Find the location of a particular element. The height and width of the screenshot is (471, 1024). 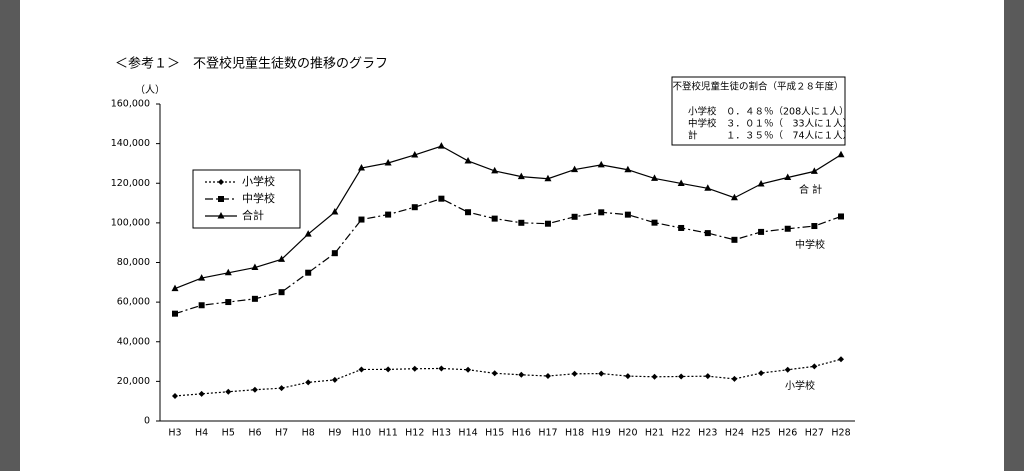

x-tick-label: H23 is located at coordinates (707, 433).